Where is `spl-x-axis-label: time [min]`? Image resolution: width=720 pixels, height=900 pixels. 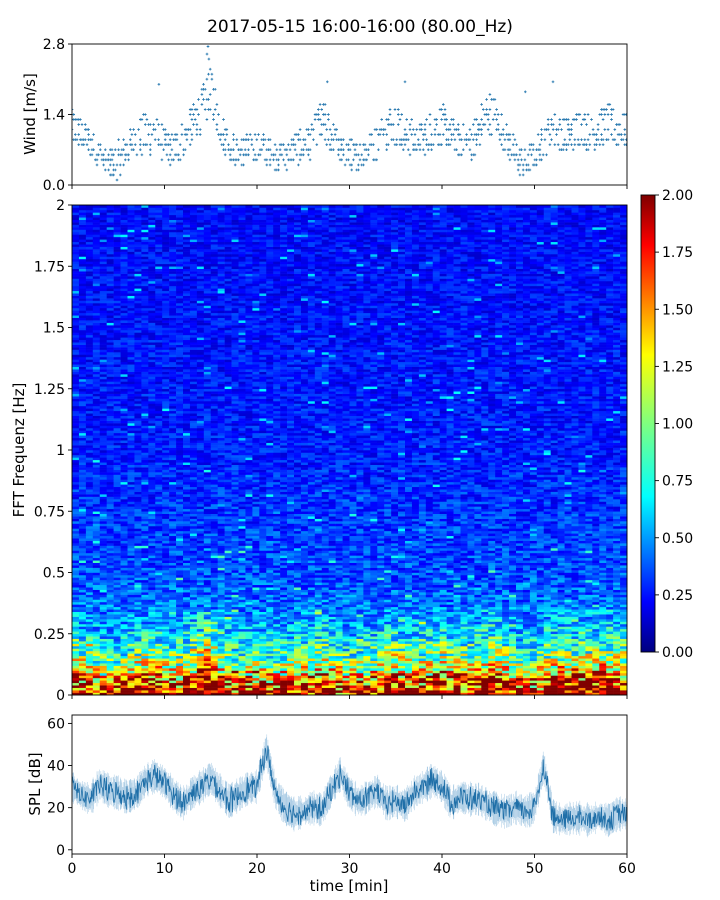
spl-x-axis-label: time [min] is located at coordinates (349, 886).